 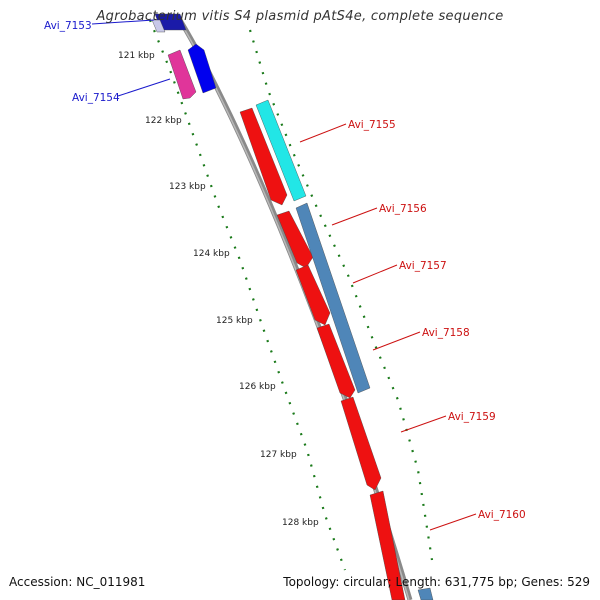 I want to click on gene-avi-7156-arrow, so click(x=295, y=239).